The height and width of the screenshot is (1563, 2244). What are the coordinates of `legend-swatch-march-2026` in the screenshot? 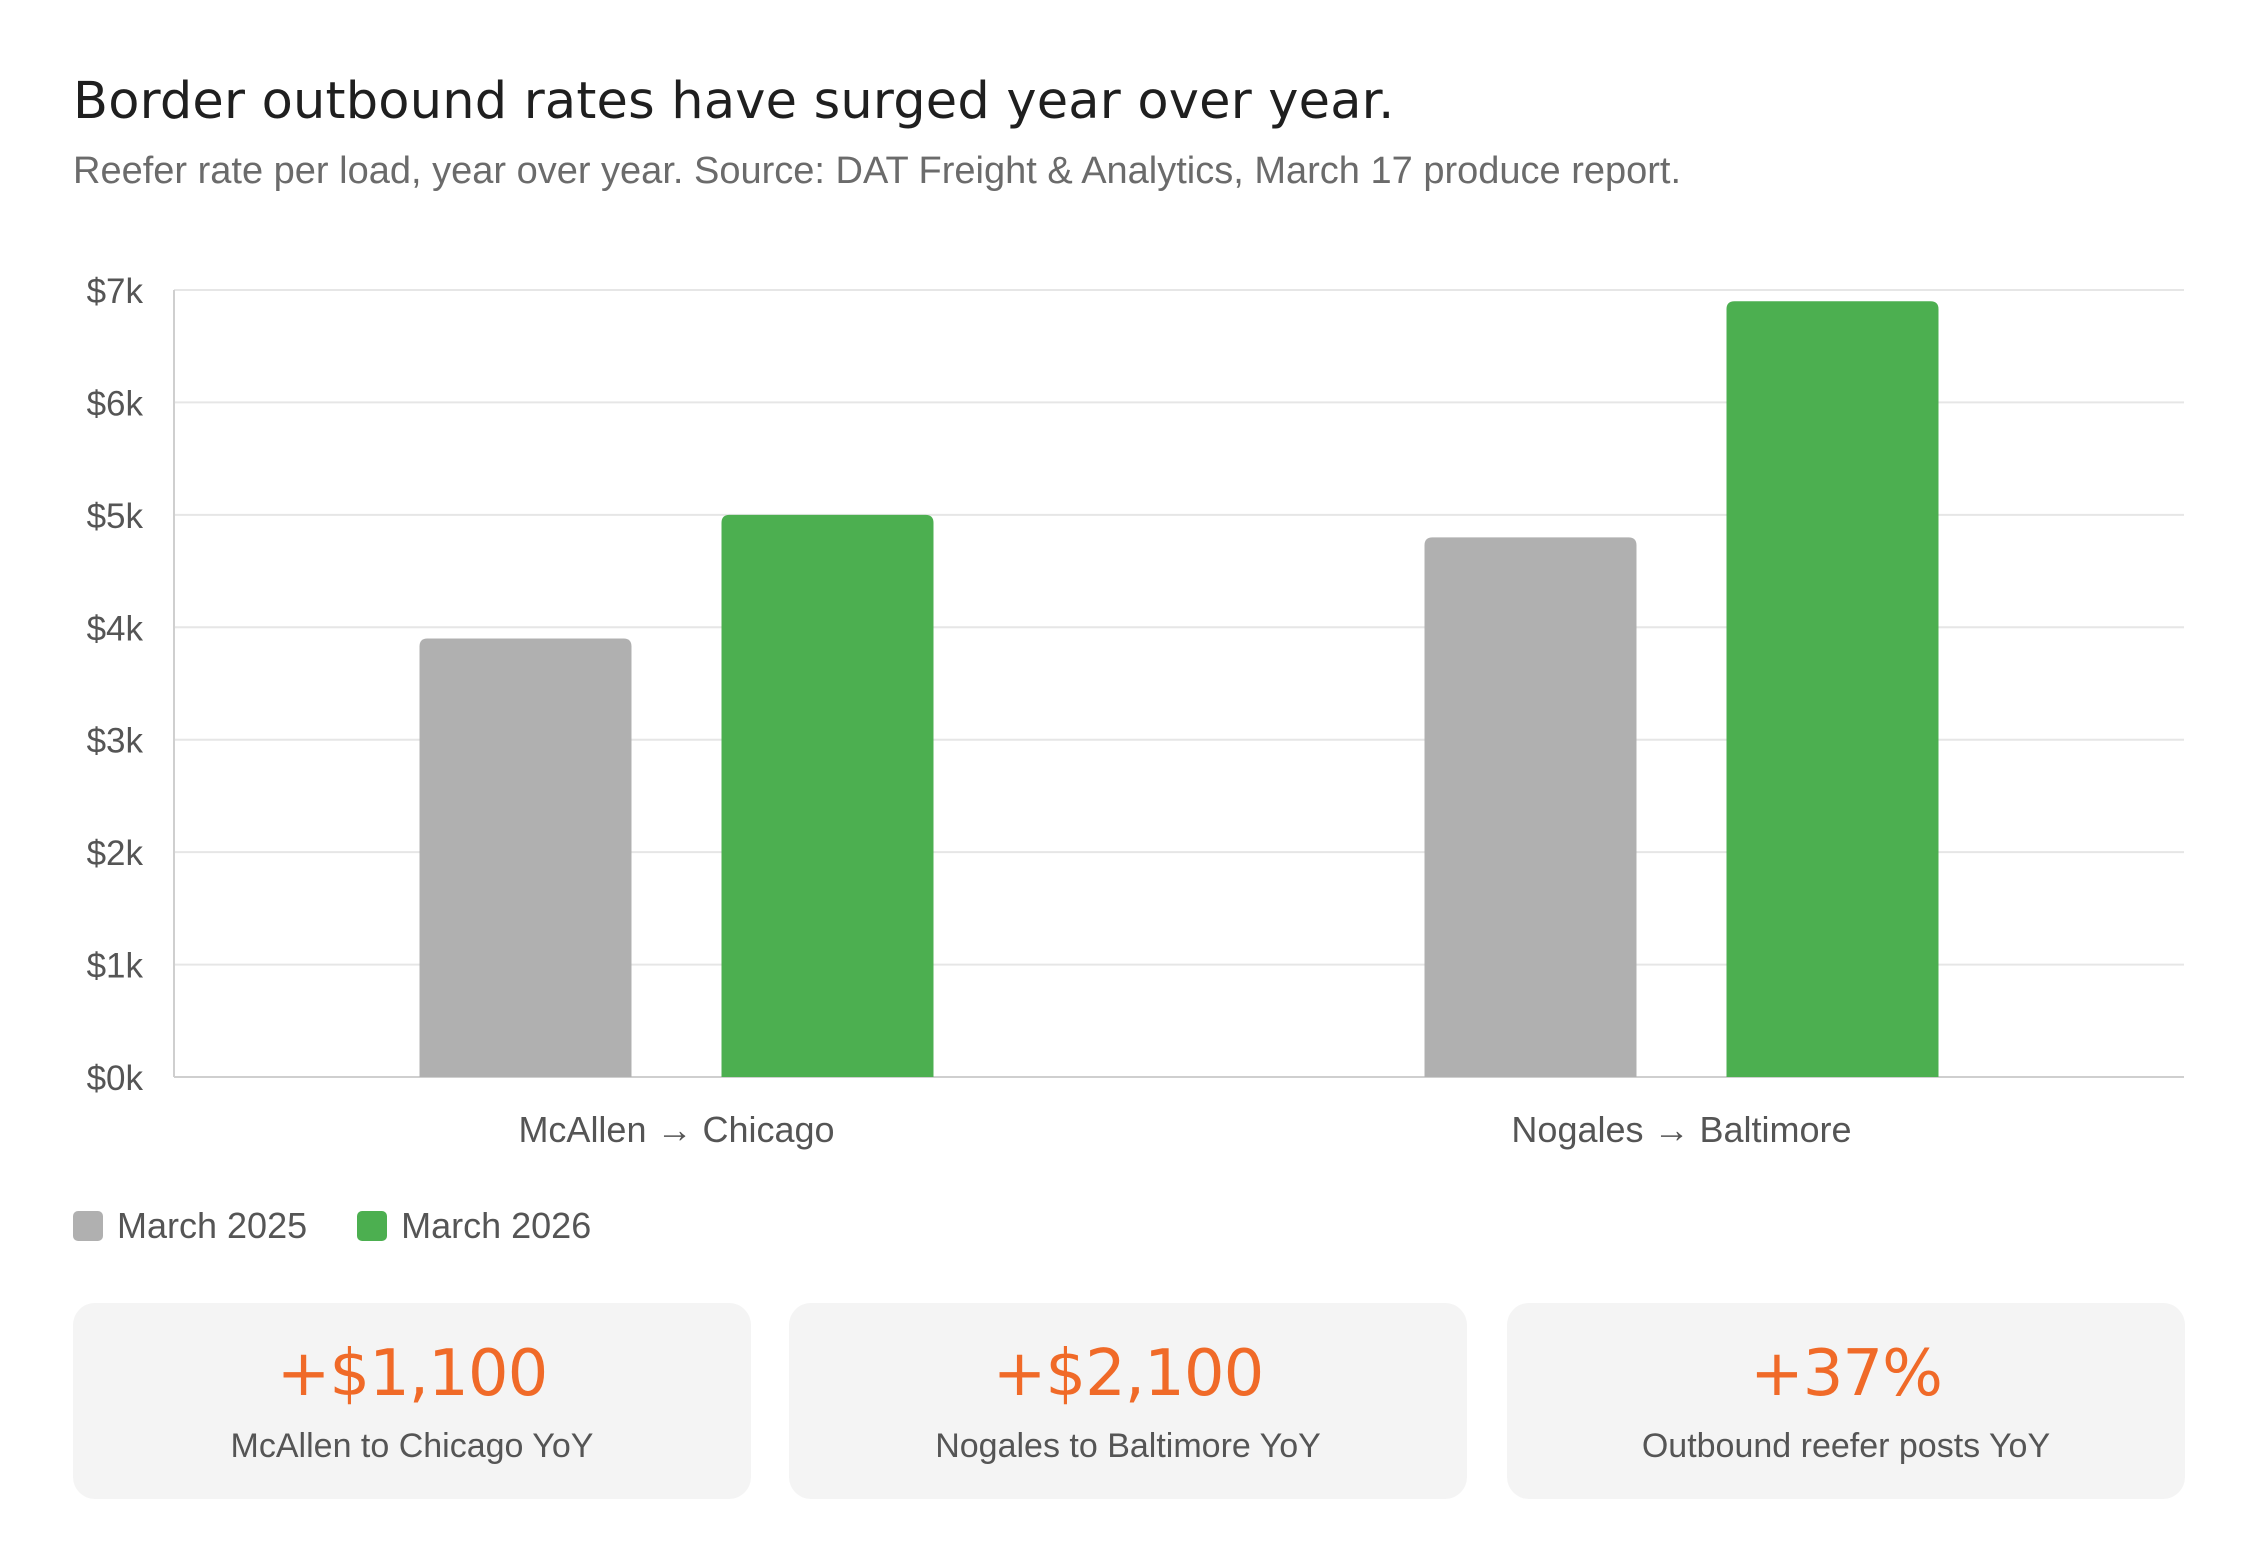 It's located at (372, 1226).